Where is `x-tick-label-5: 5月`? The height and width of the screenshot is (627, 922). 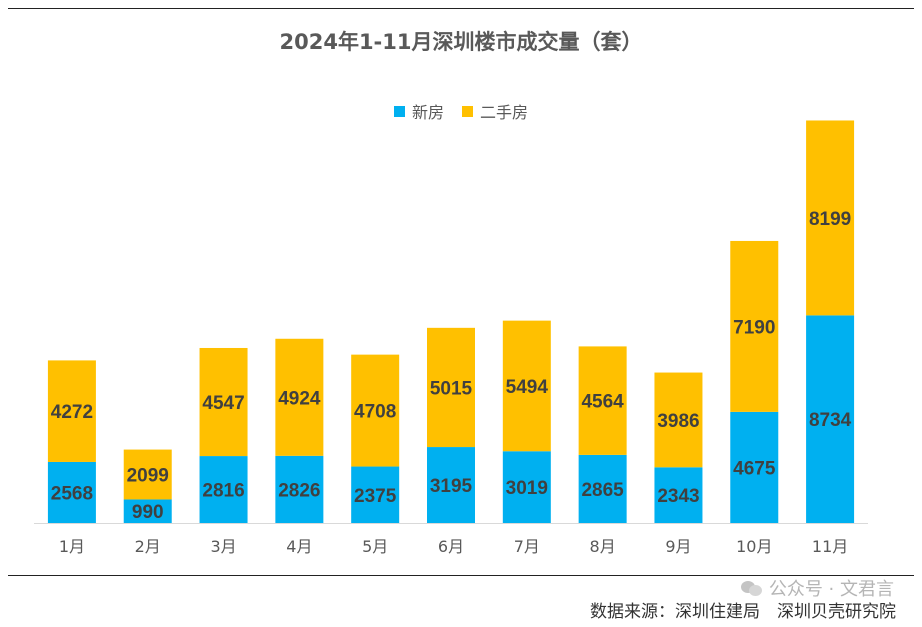 x-tick-label-5: 5月 is located at coordinates (375, 546).